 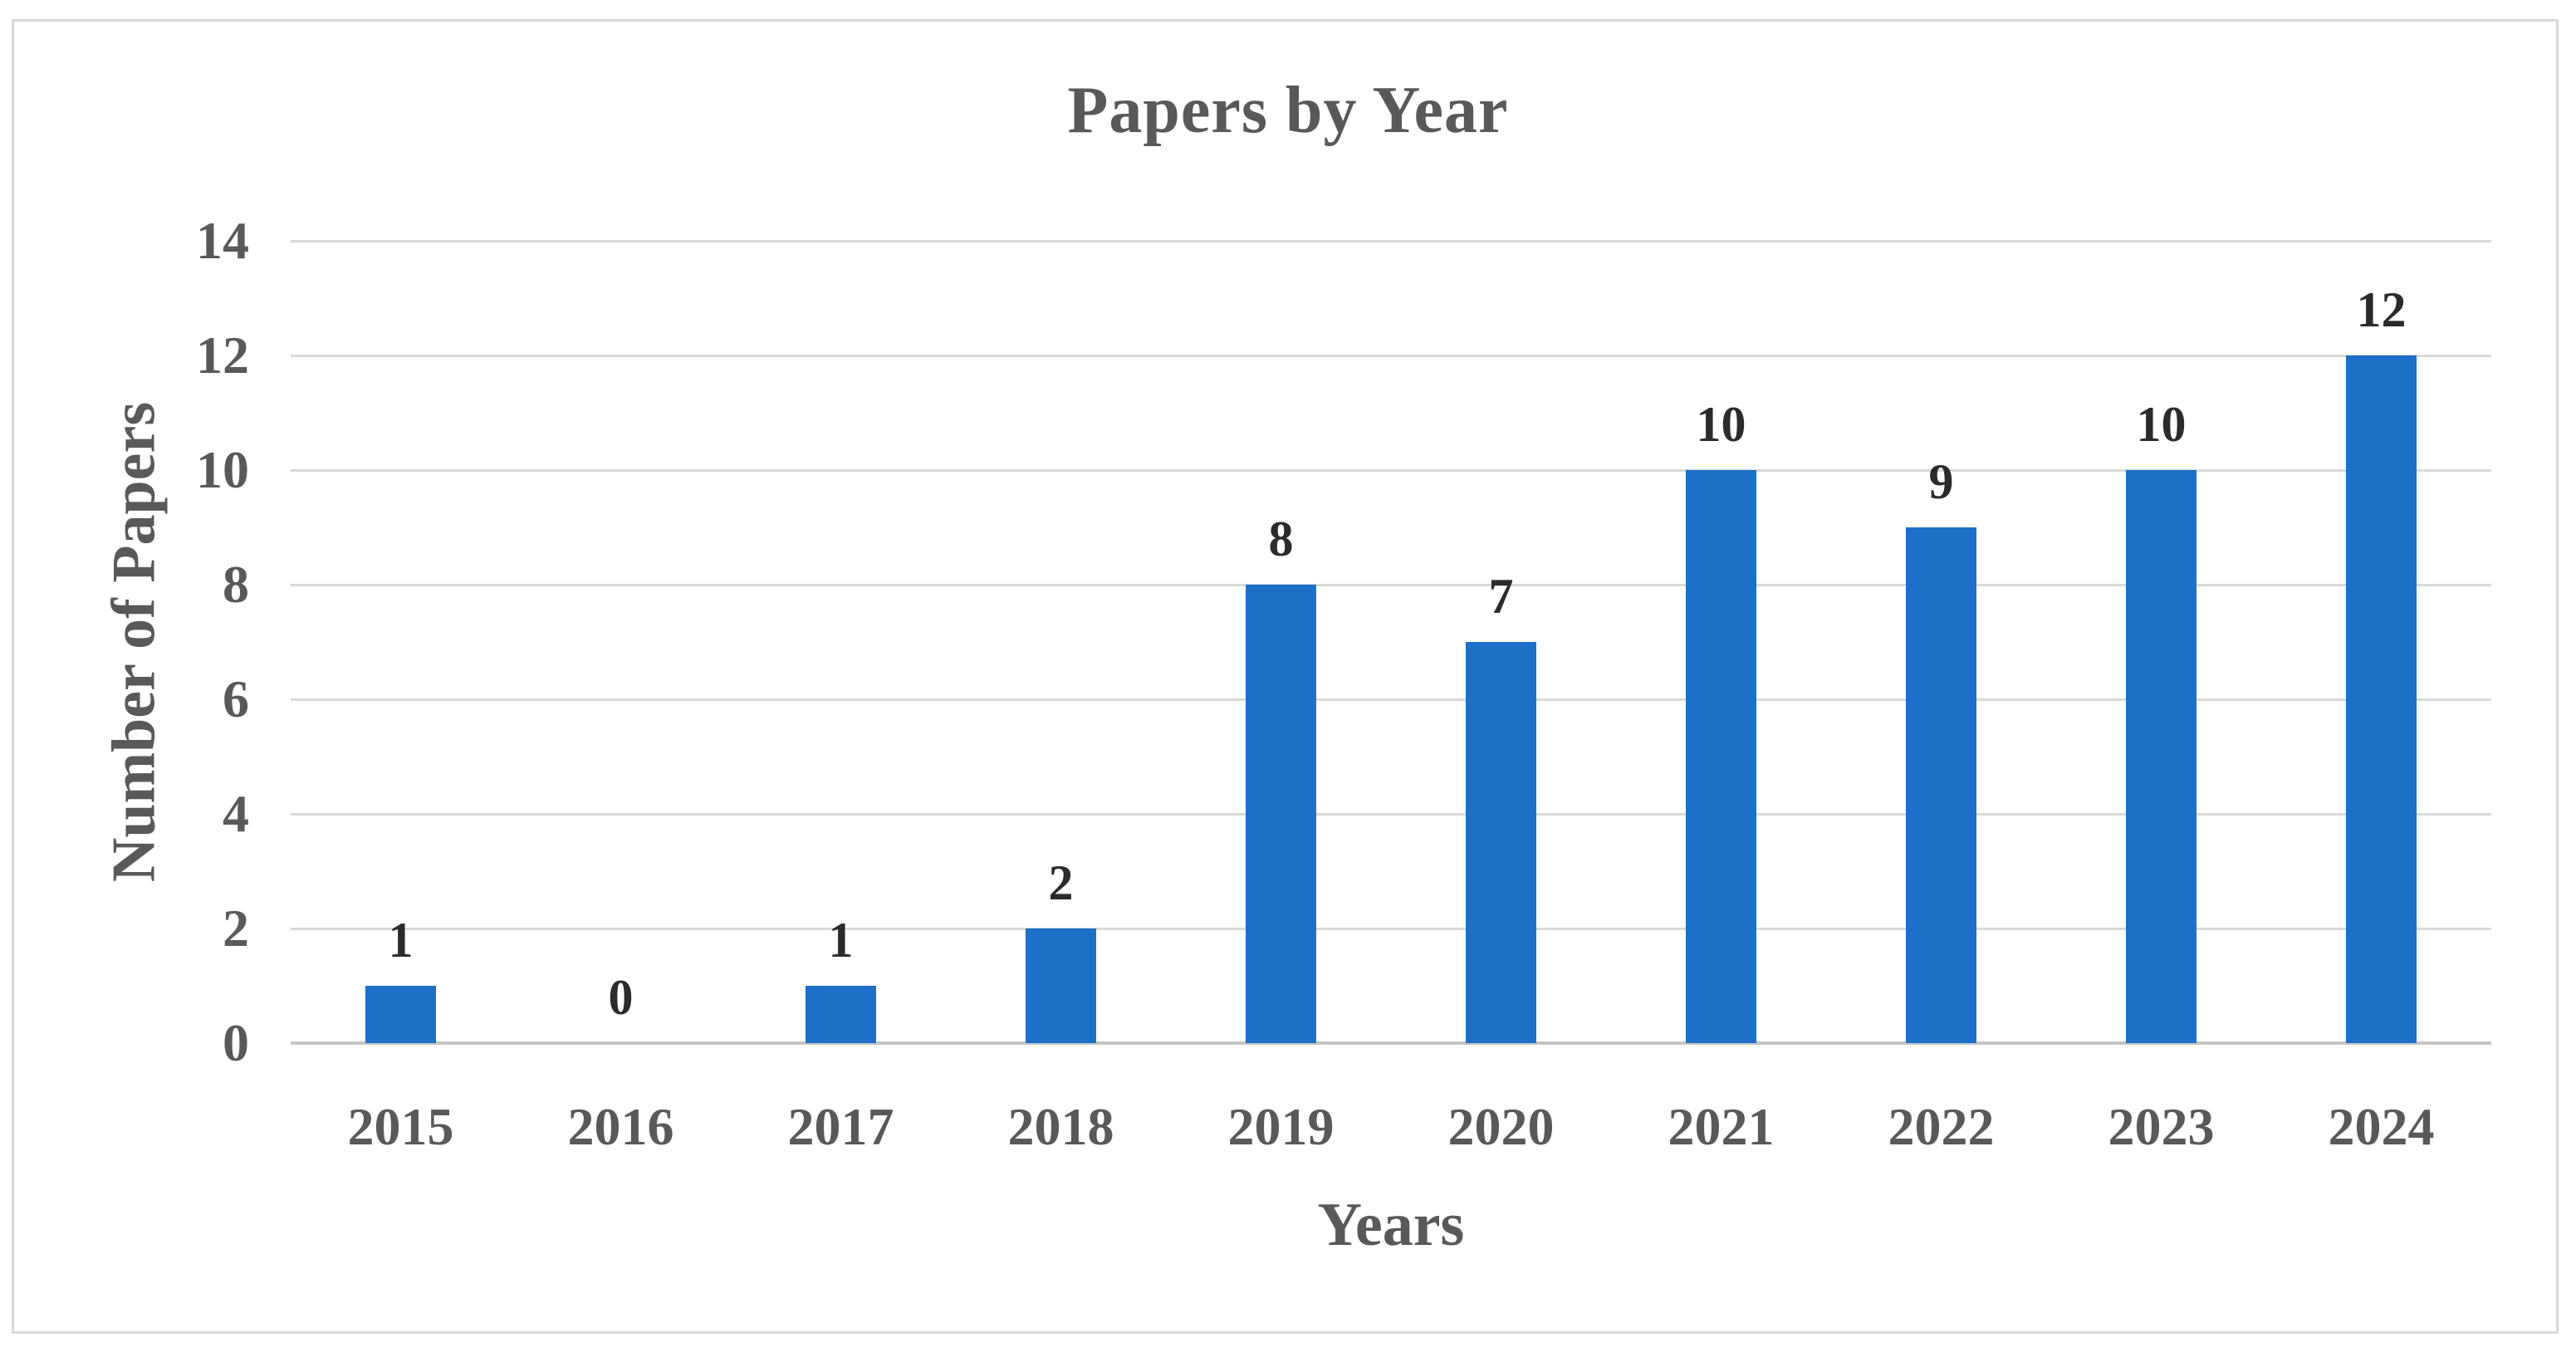 I want to click on bar-value-label-2019: 8, so click(x=1281, y=539).